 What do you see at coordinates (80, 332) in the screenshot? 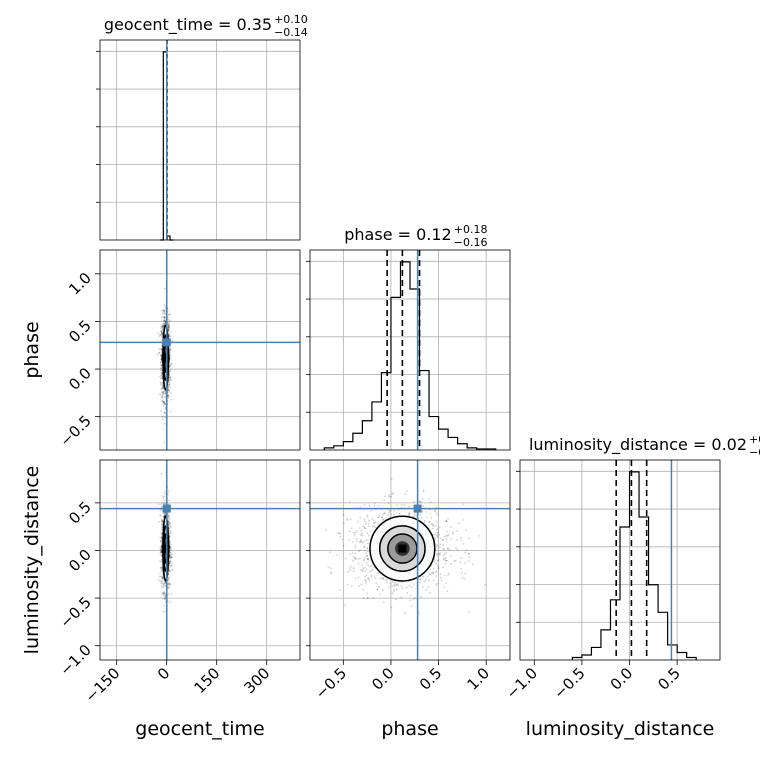
I see `tick-label-y: 0.5` at bounding box center [80, 332].